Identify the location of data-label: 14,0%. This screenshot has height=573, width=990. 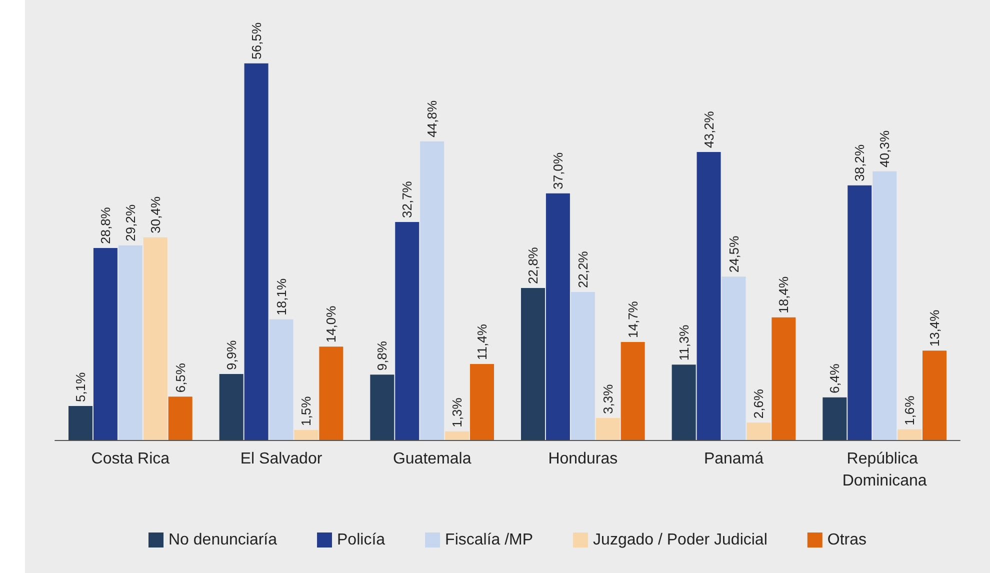
(331, 324).